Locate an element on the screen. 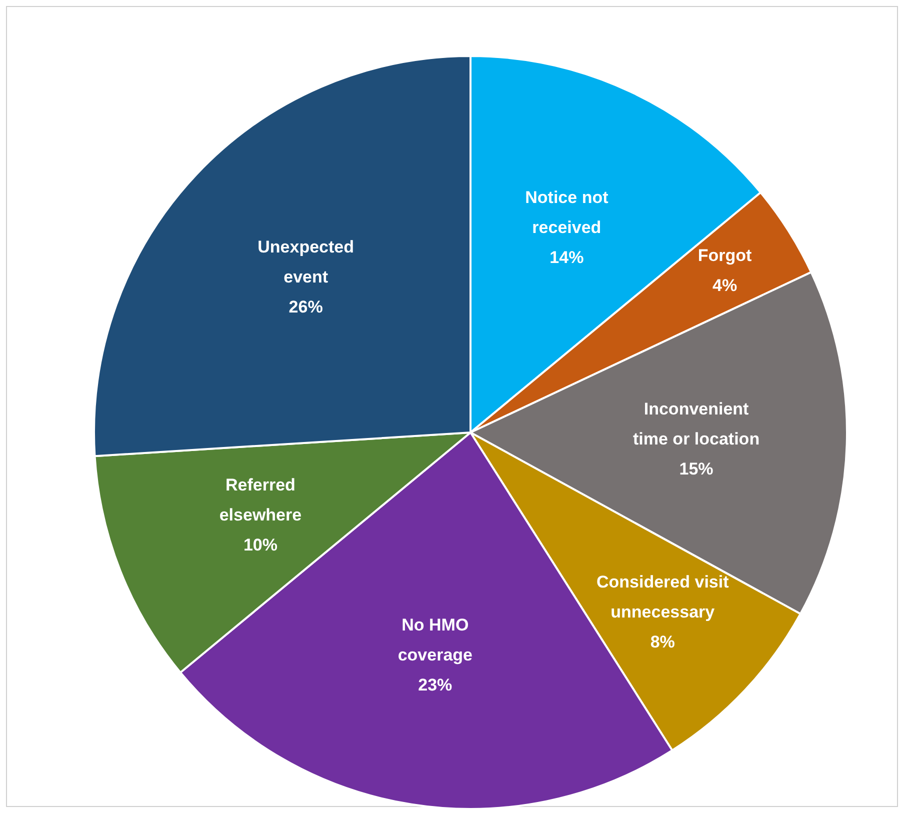  data-label: 4% is located at coordinates (725, 285).